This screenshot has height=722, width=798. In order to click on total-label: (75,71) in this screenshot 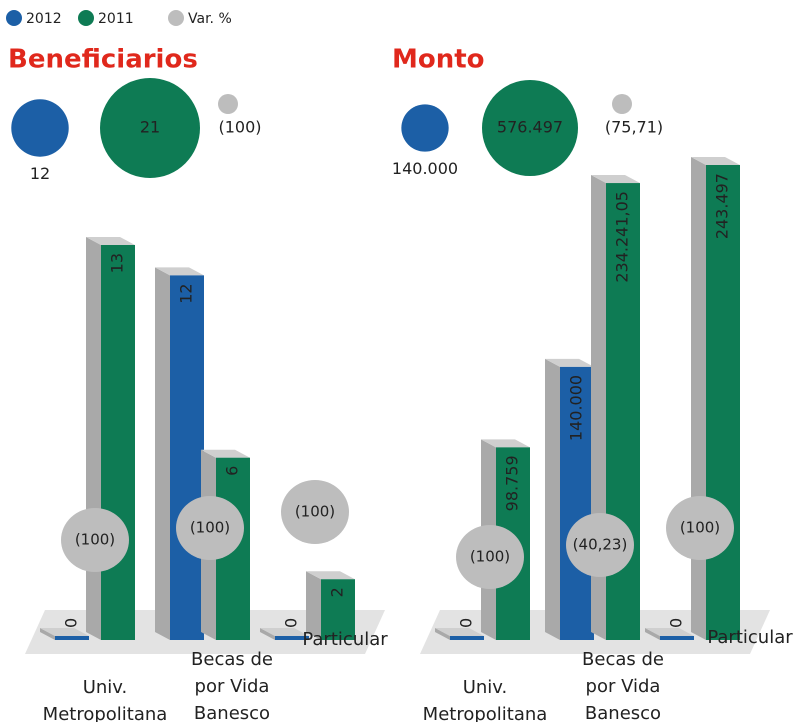, I will do `click(634, 127)`.